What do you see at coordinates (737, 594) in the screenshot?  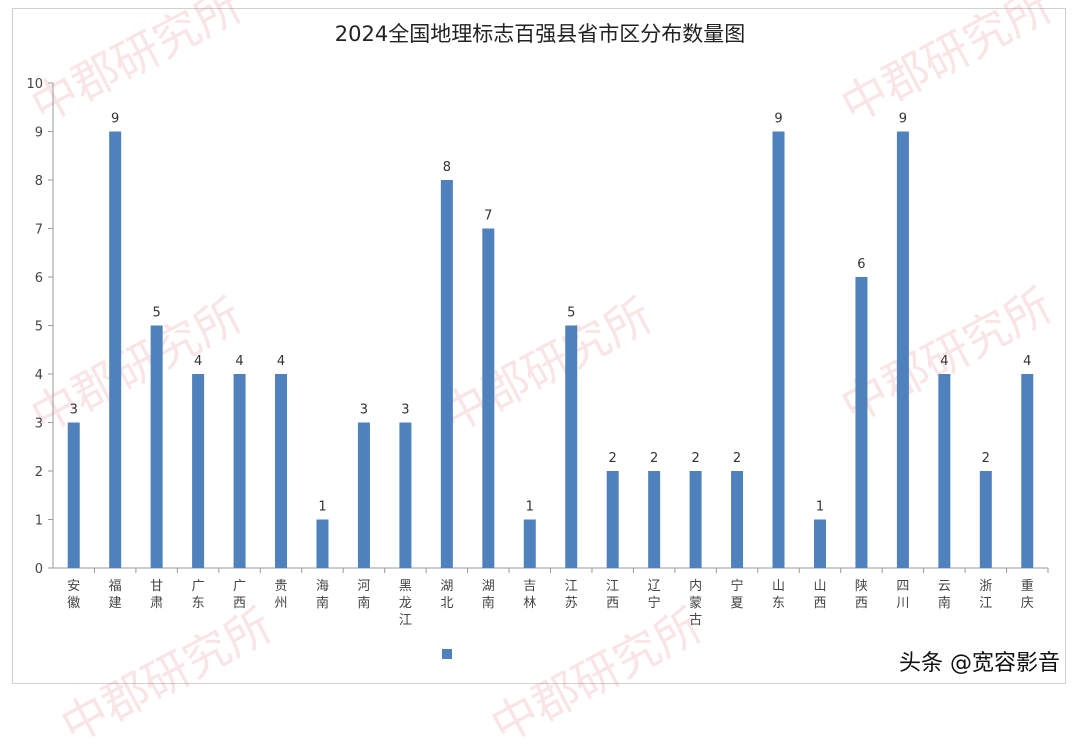 I see `x-tick-label: 宁夏` at bounding box center [737, 594].